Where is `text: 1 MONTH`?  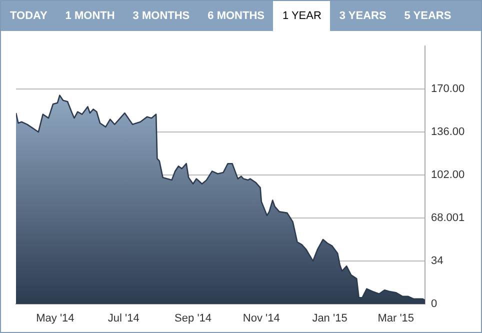 text: 1 MONTH is located at coordinates (90, 16).